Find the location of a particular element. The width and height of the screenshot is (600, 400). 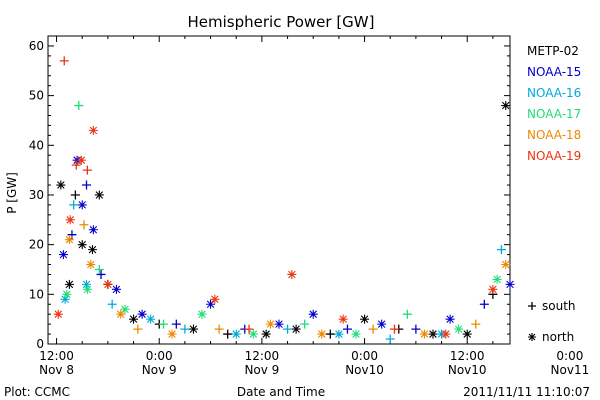

chart-title: Hemispheric Power [GW] is located at coordinates (281, 22).